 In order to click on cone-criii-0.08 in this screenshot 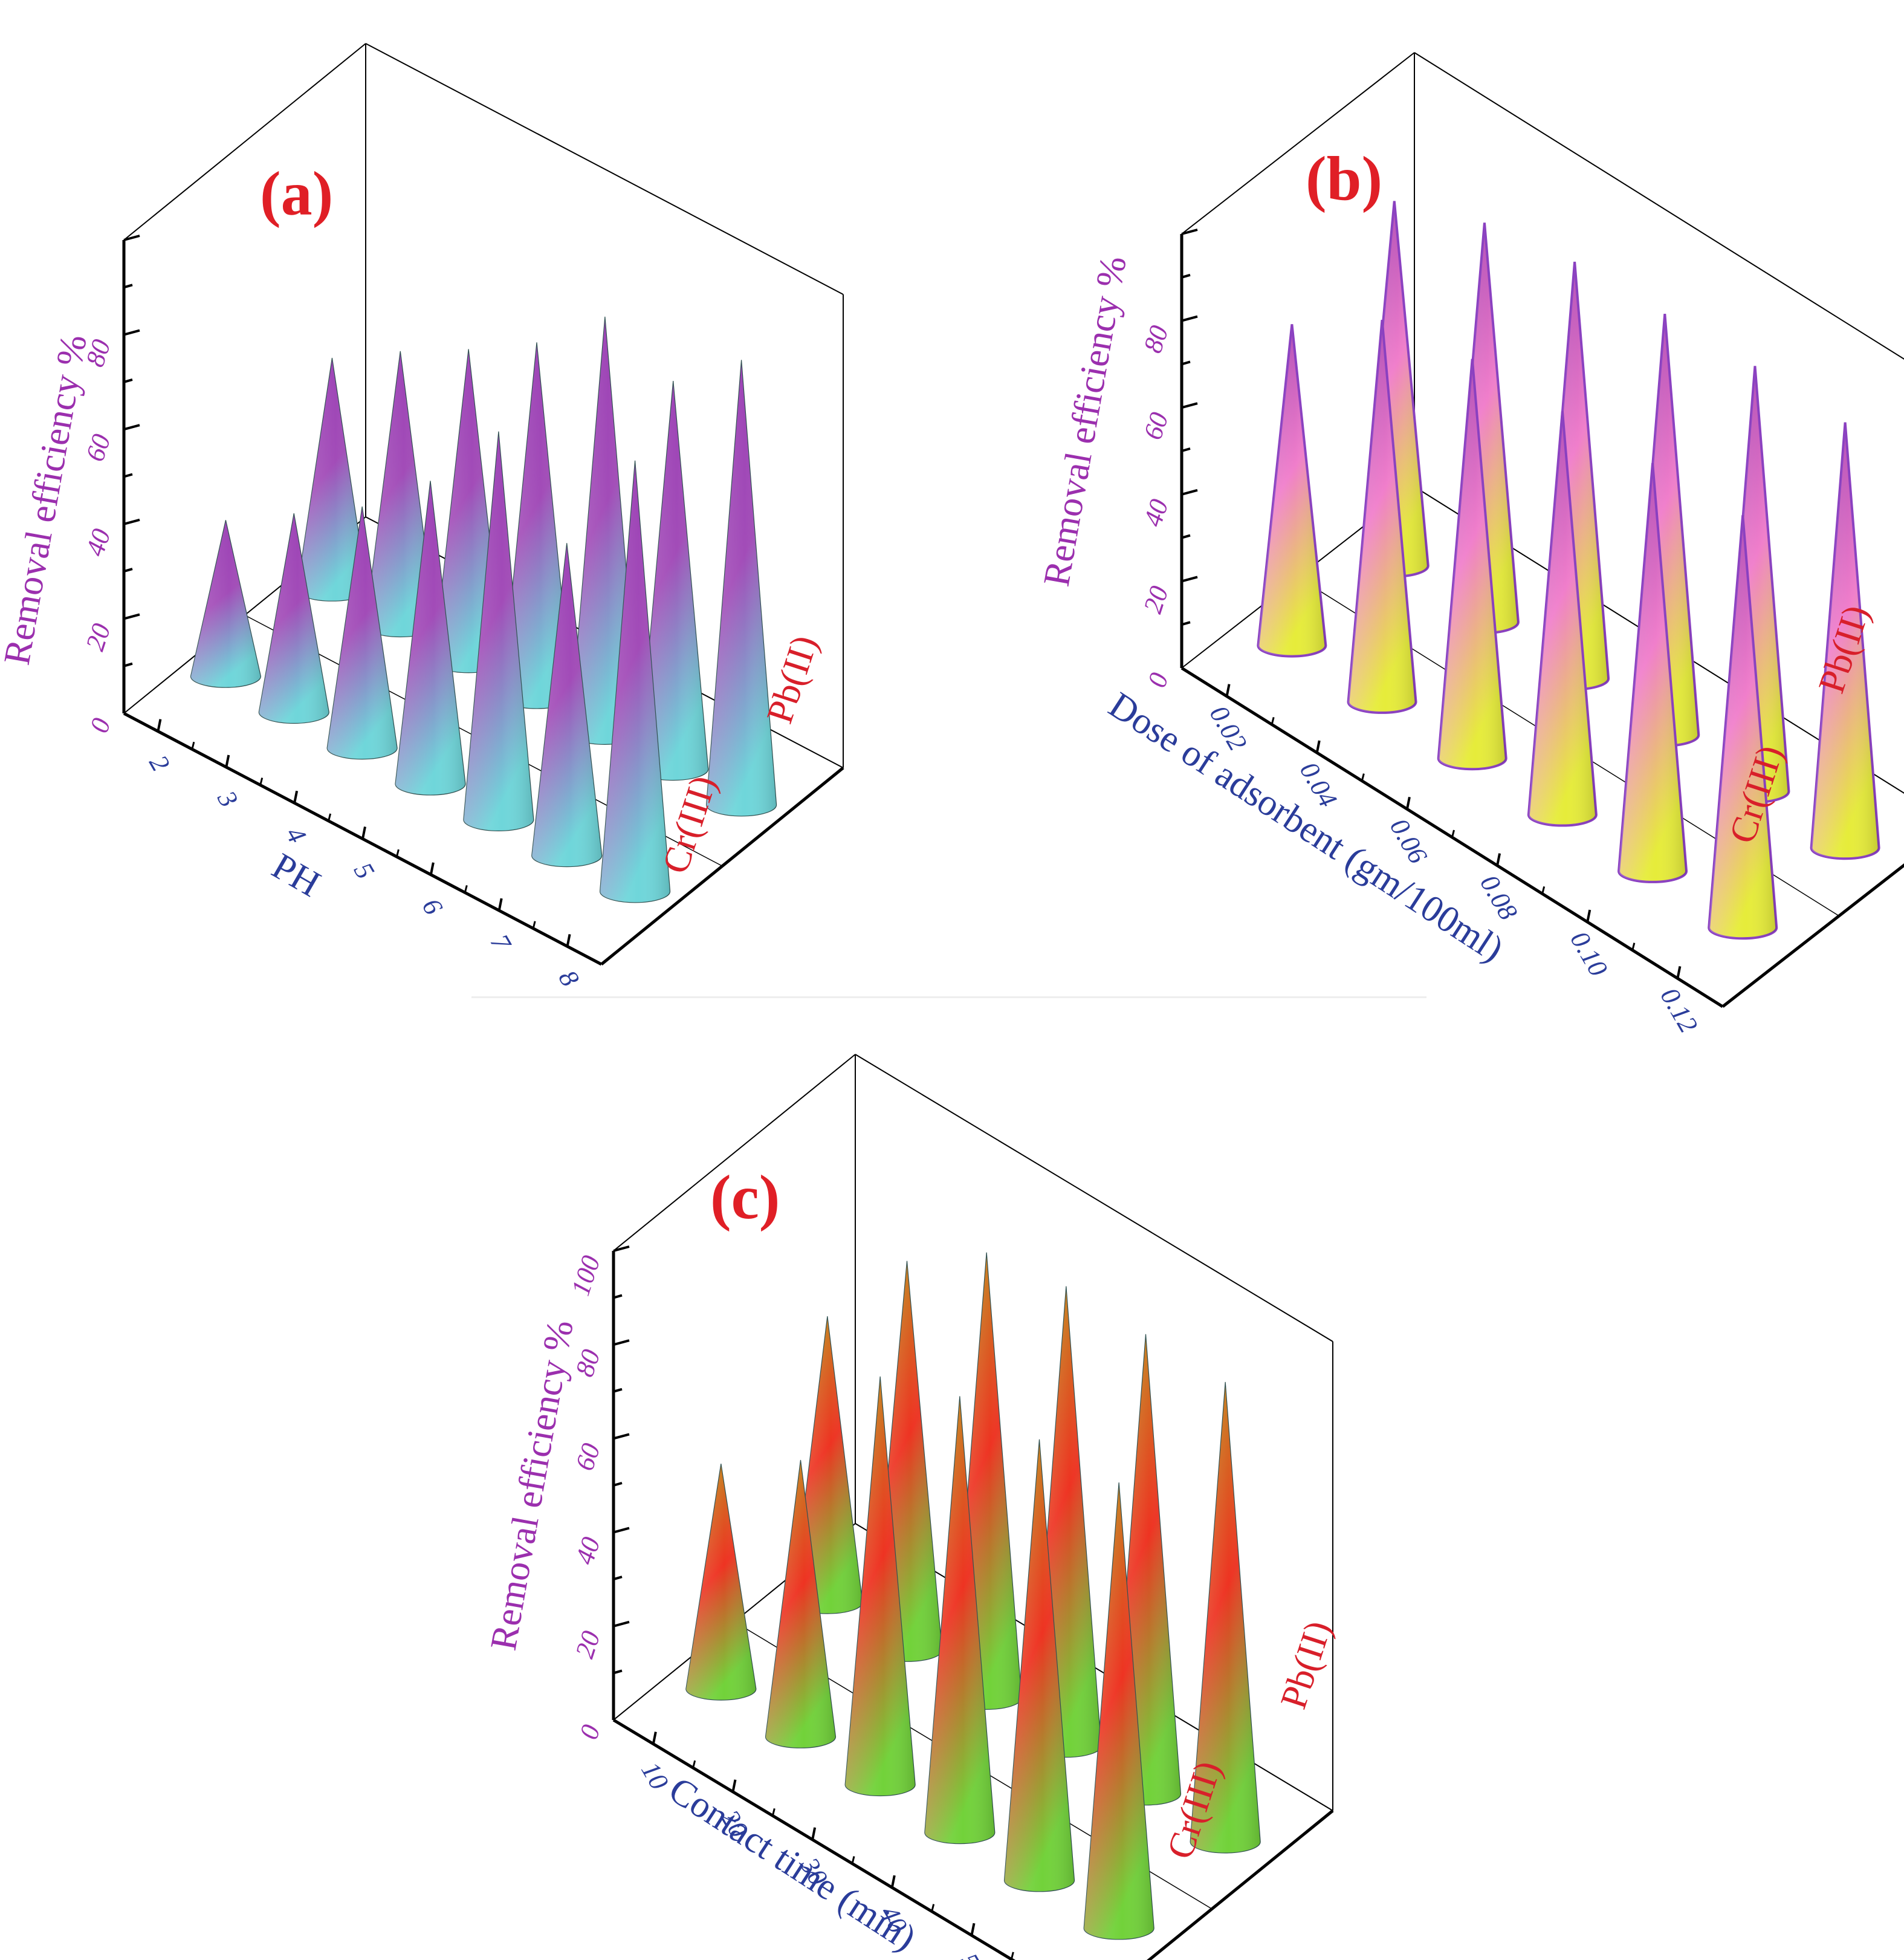, I will do `click(1562, 618)`.